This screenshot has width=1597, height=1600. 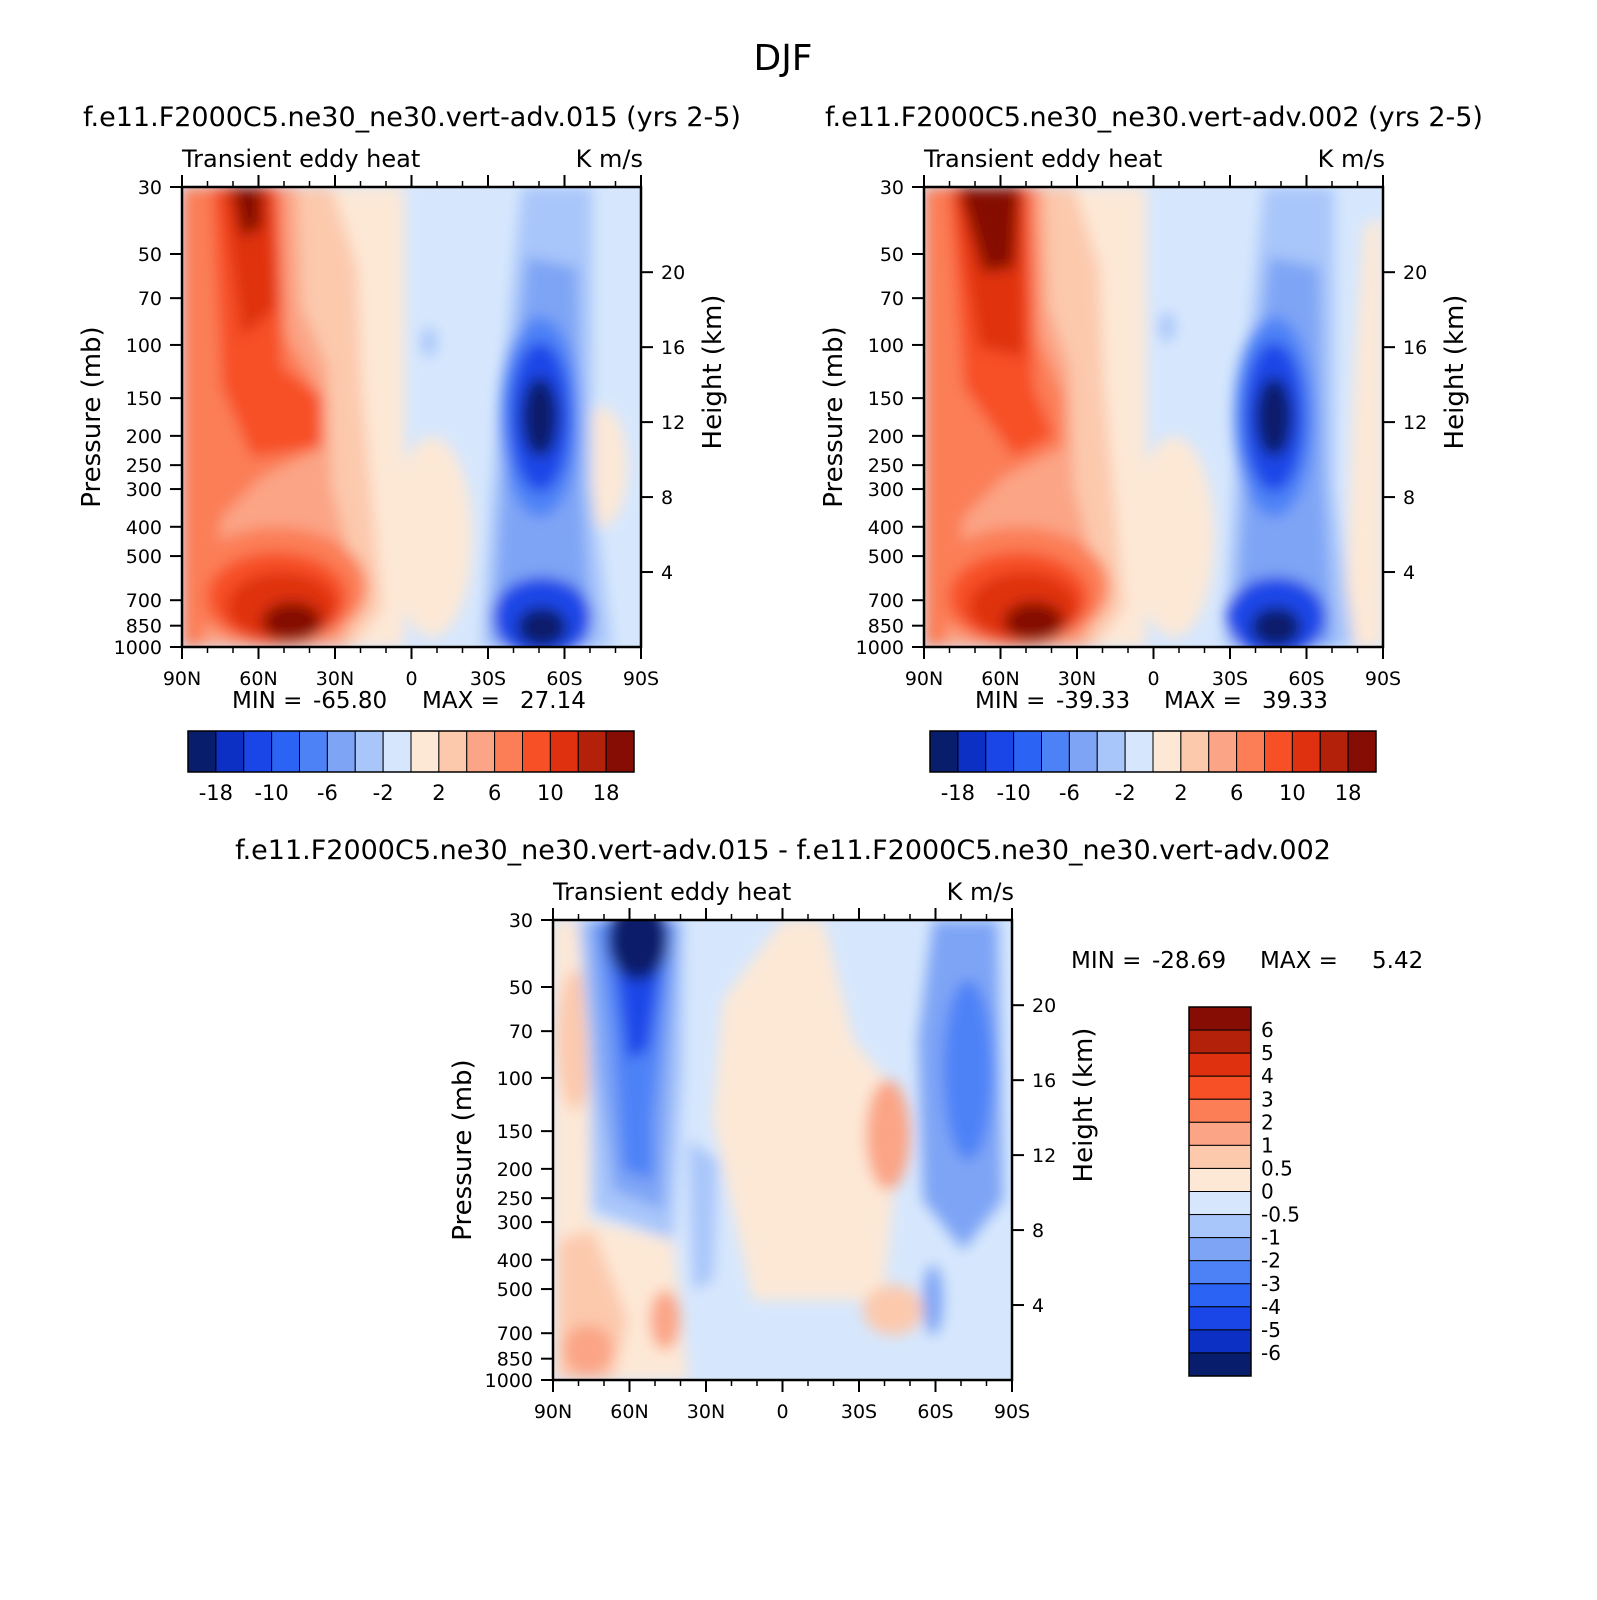 I want to click on colorbar-label: -5, so click(x=1271, y=1330).